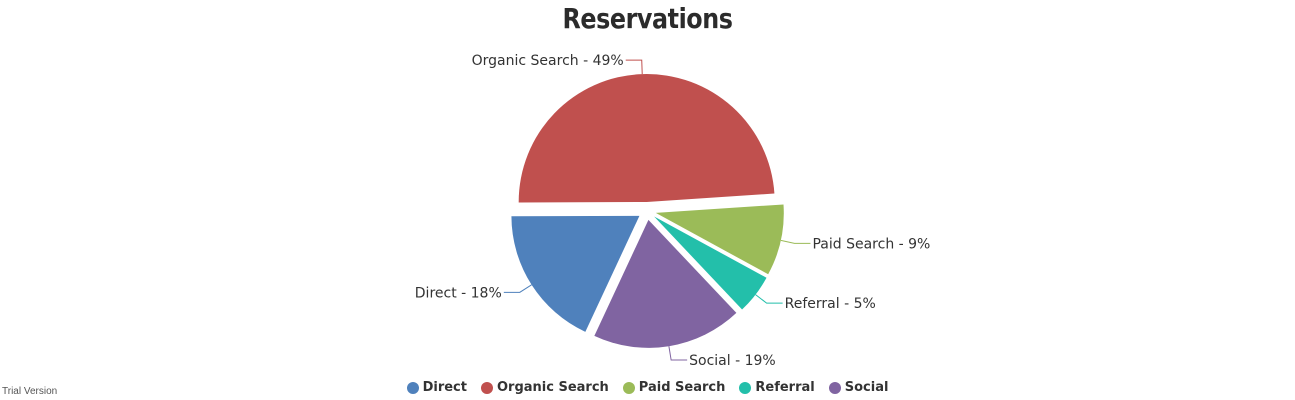  Describe the element at coordinates (830, 304) in the screenshot. I see `slice-label: Referral - 5%` at that location.